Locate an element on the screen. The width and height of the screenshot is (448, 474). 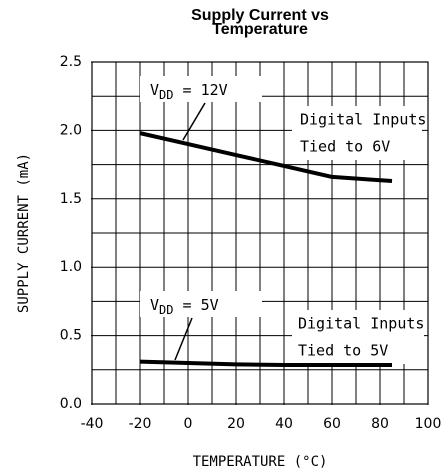
annotation-part: = 12V is located at coordinates (200, 90).